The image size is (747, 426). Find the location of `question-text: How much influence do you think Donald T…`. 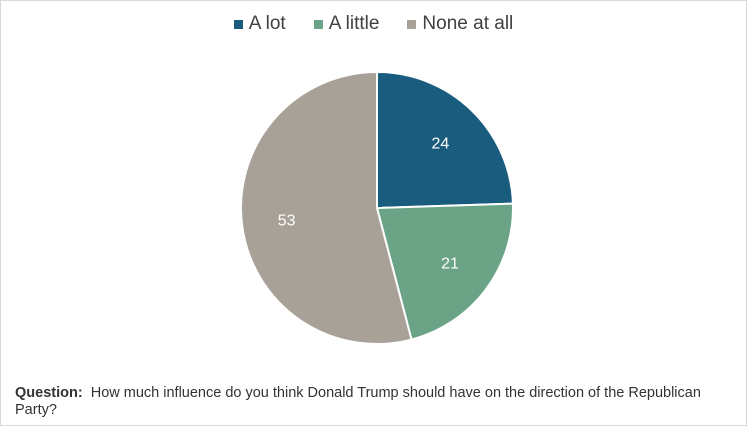

question-text: How much influence do you think Donald T… is located at coordinates (358, 401).